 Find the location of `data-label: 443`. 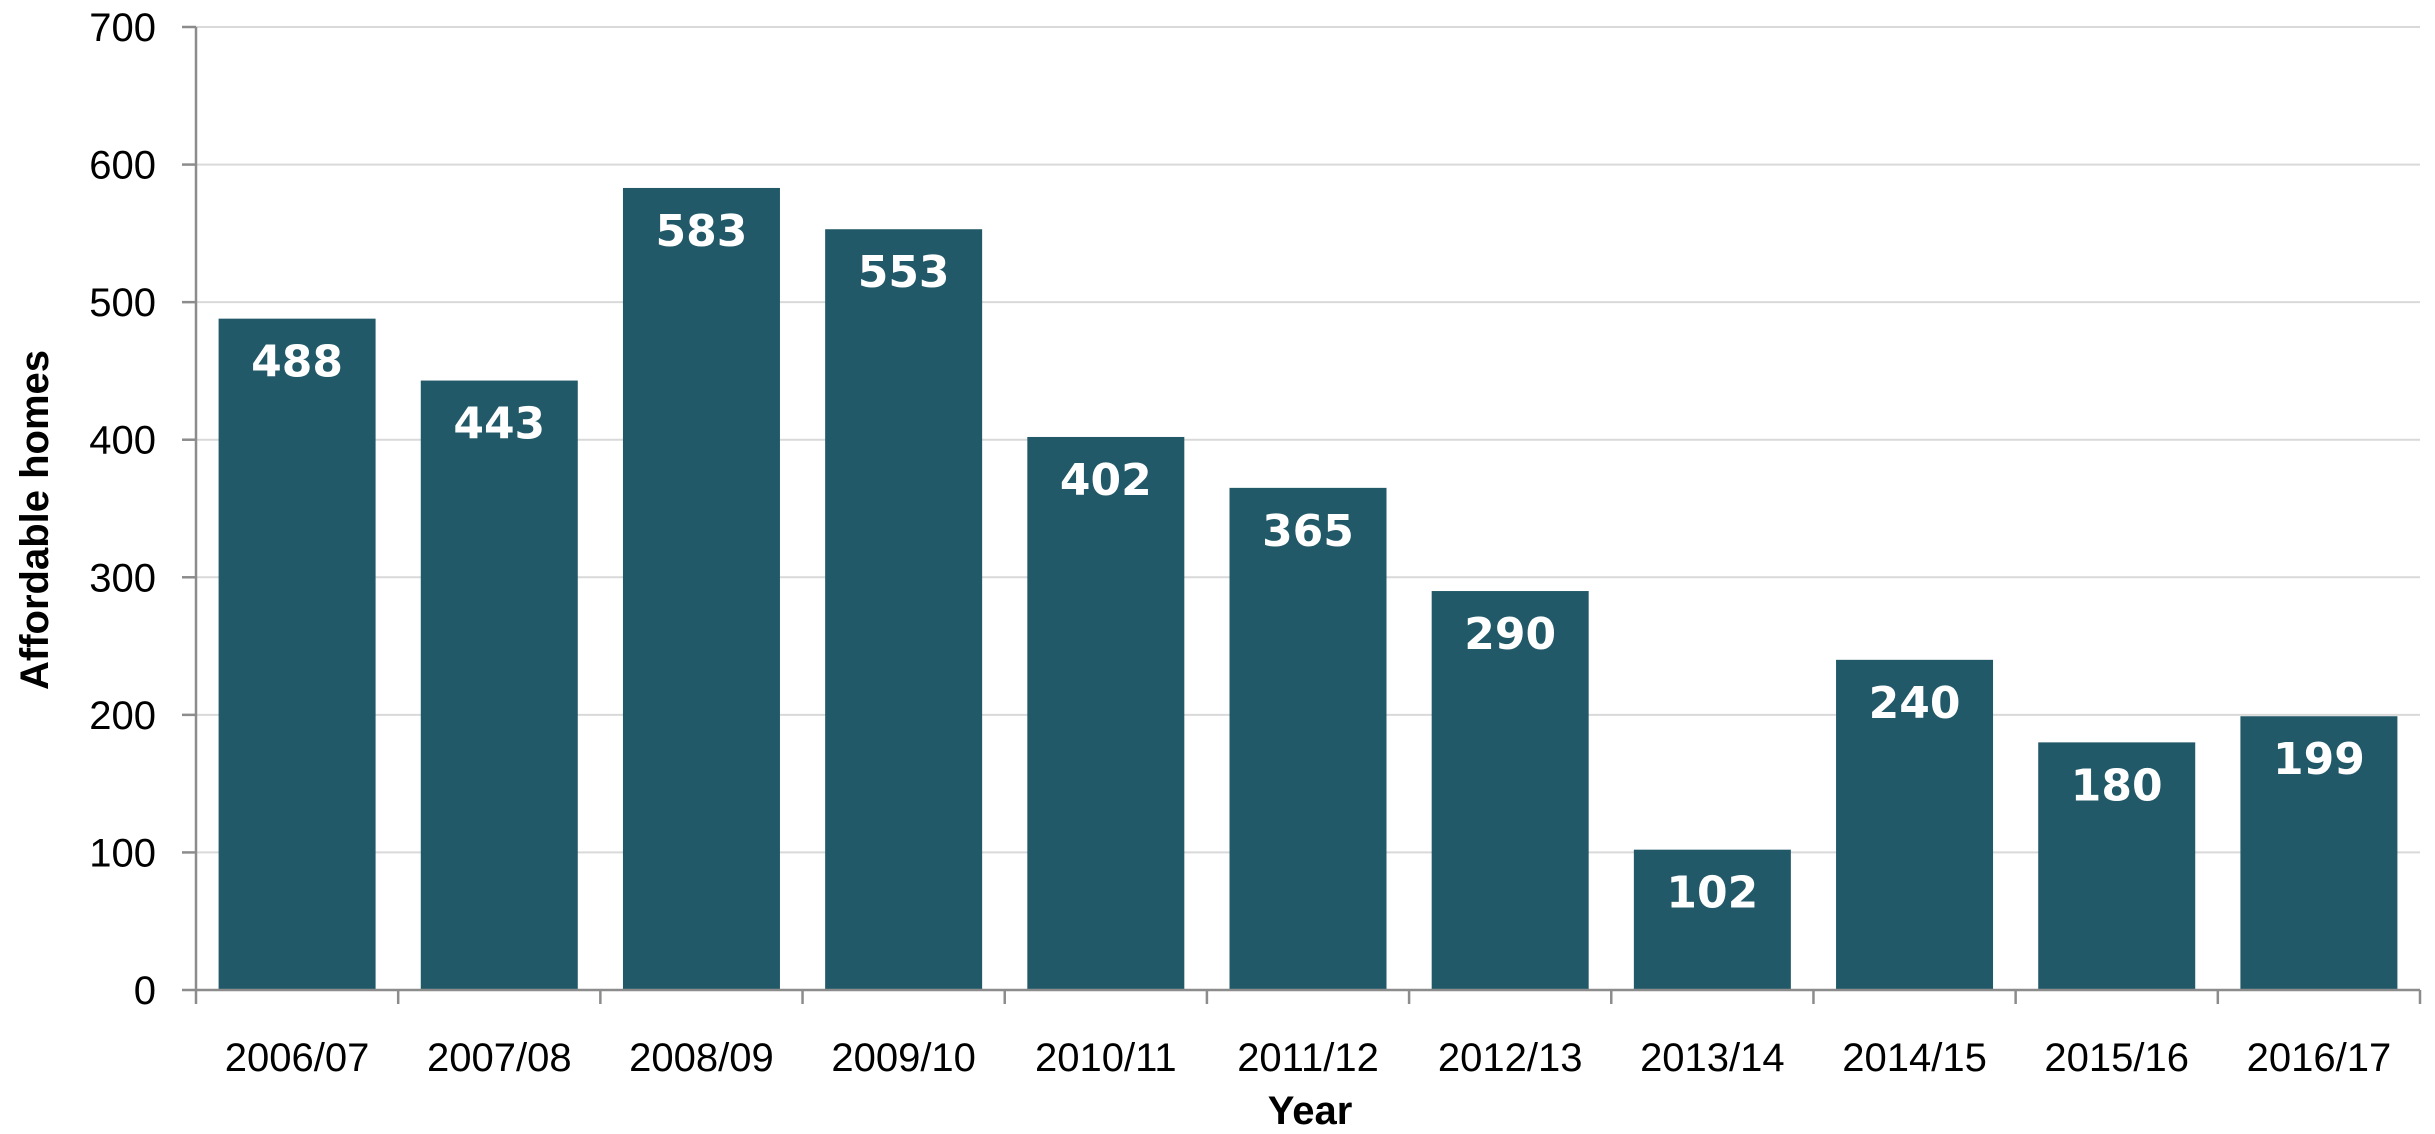

data-label: 443 is located at coordinates (499, 424).